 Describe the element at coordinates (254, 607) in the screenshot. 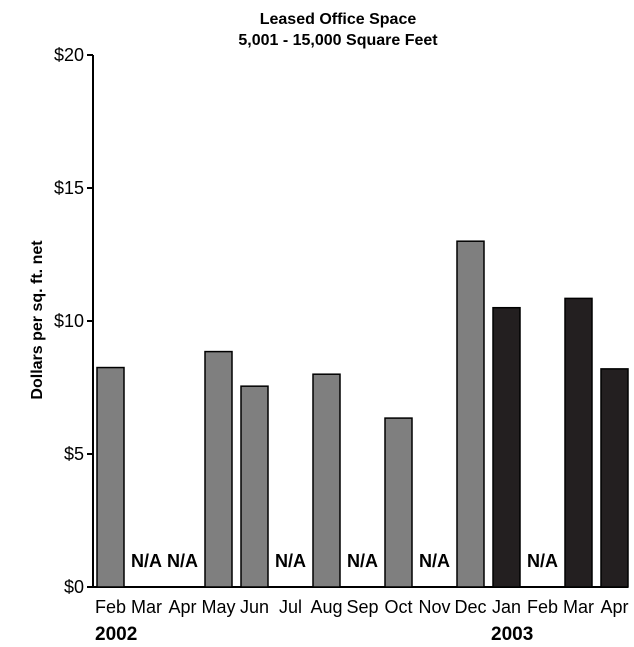

I see `x-tick-label: Jun` at that location.